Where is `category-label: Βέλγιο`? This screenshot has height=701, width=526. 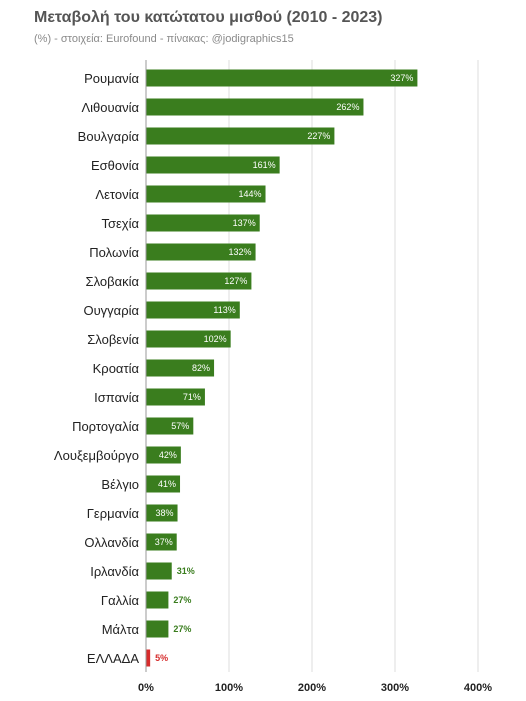
category-label: Βέλγιο is located at coordinates (120, 484).